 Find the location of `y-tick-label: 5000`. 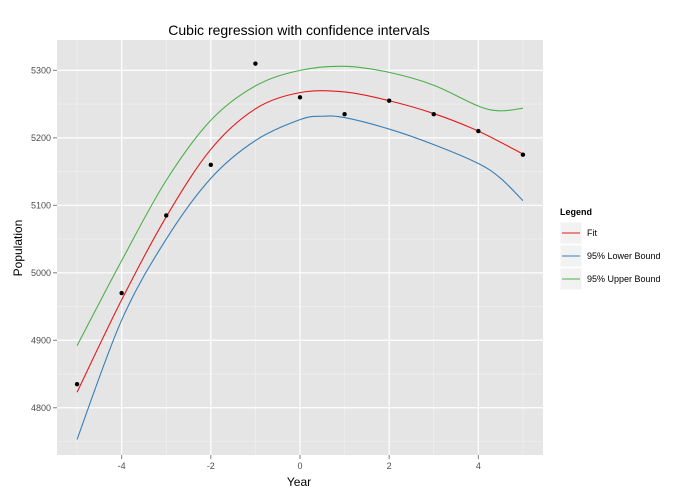

y-tick-label: 5000 is located at coordinates (41, 273).